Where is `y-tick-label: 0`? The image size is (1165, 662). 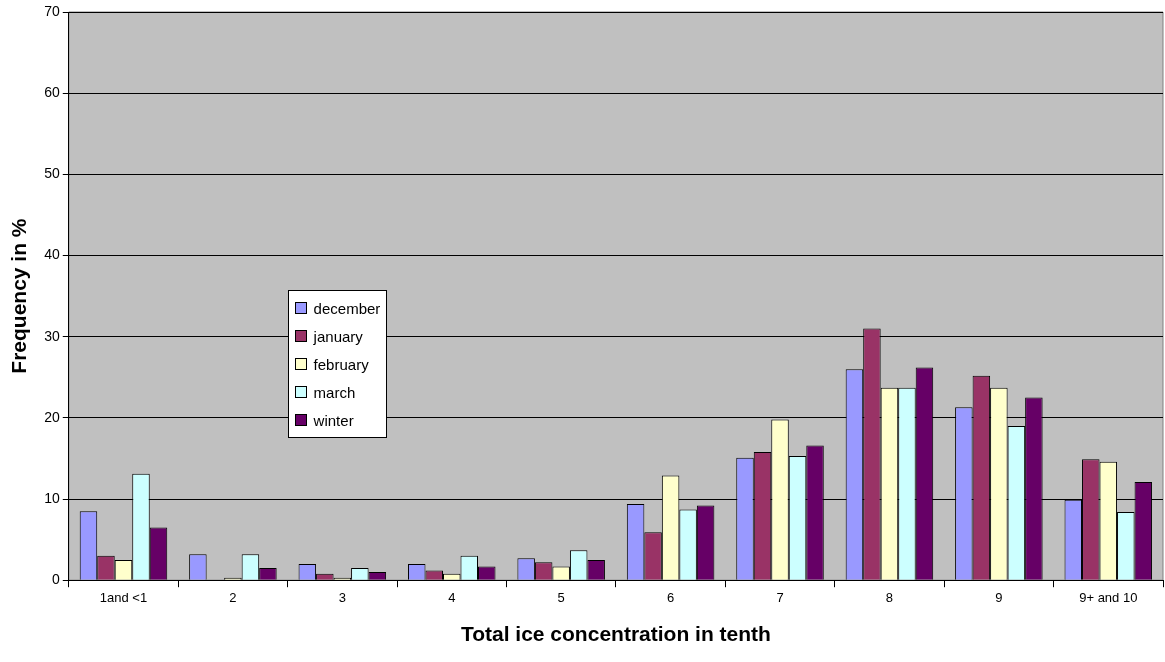
y-tick-label: 0 is located at coordinates (55, 579).